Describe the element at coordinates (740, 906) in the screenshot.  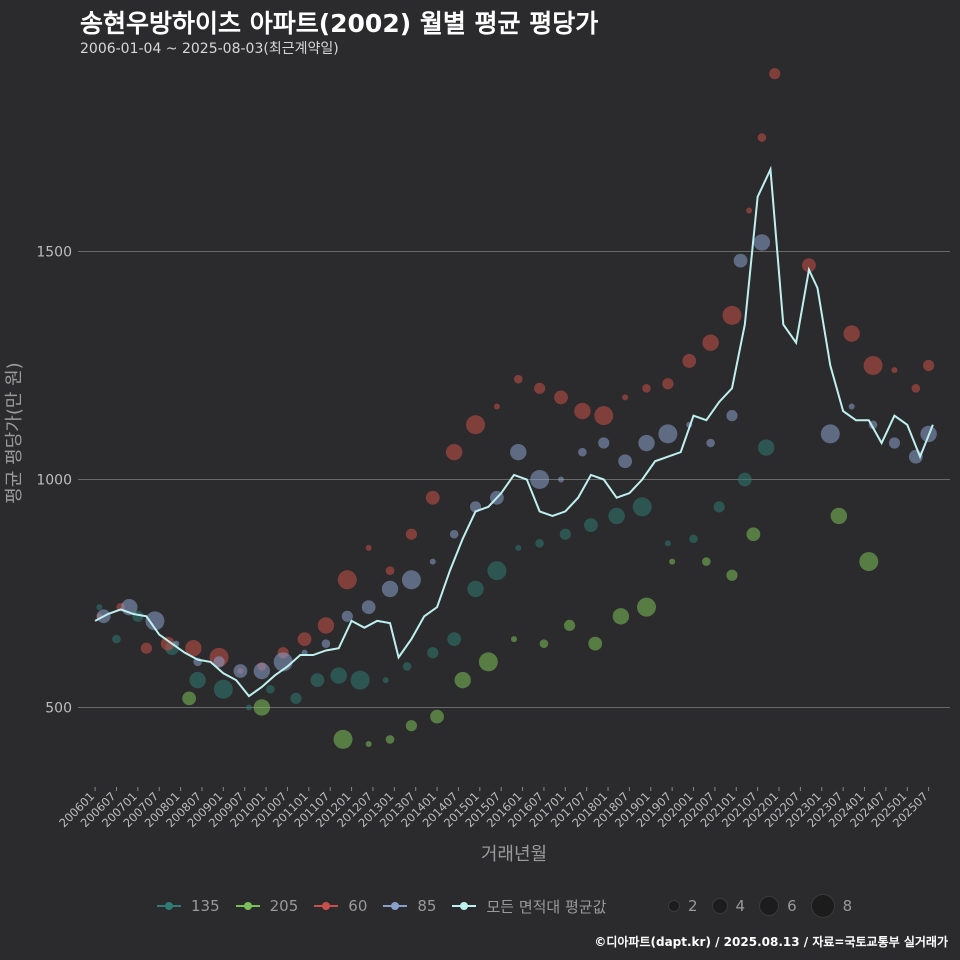
I see `size-legend-label: 4` at that location.